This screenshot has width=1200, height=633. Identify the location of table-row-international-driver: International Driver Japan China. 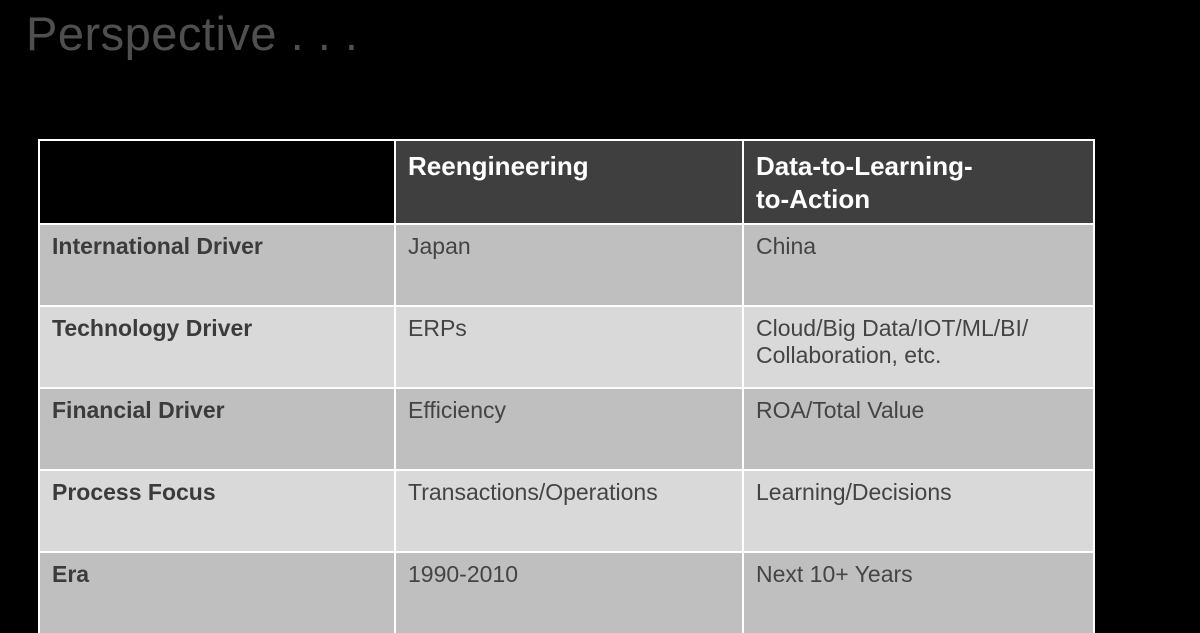
(566, 265).